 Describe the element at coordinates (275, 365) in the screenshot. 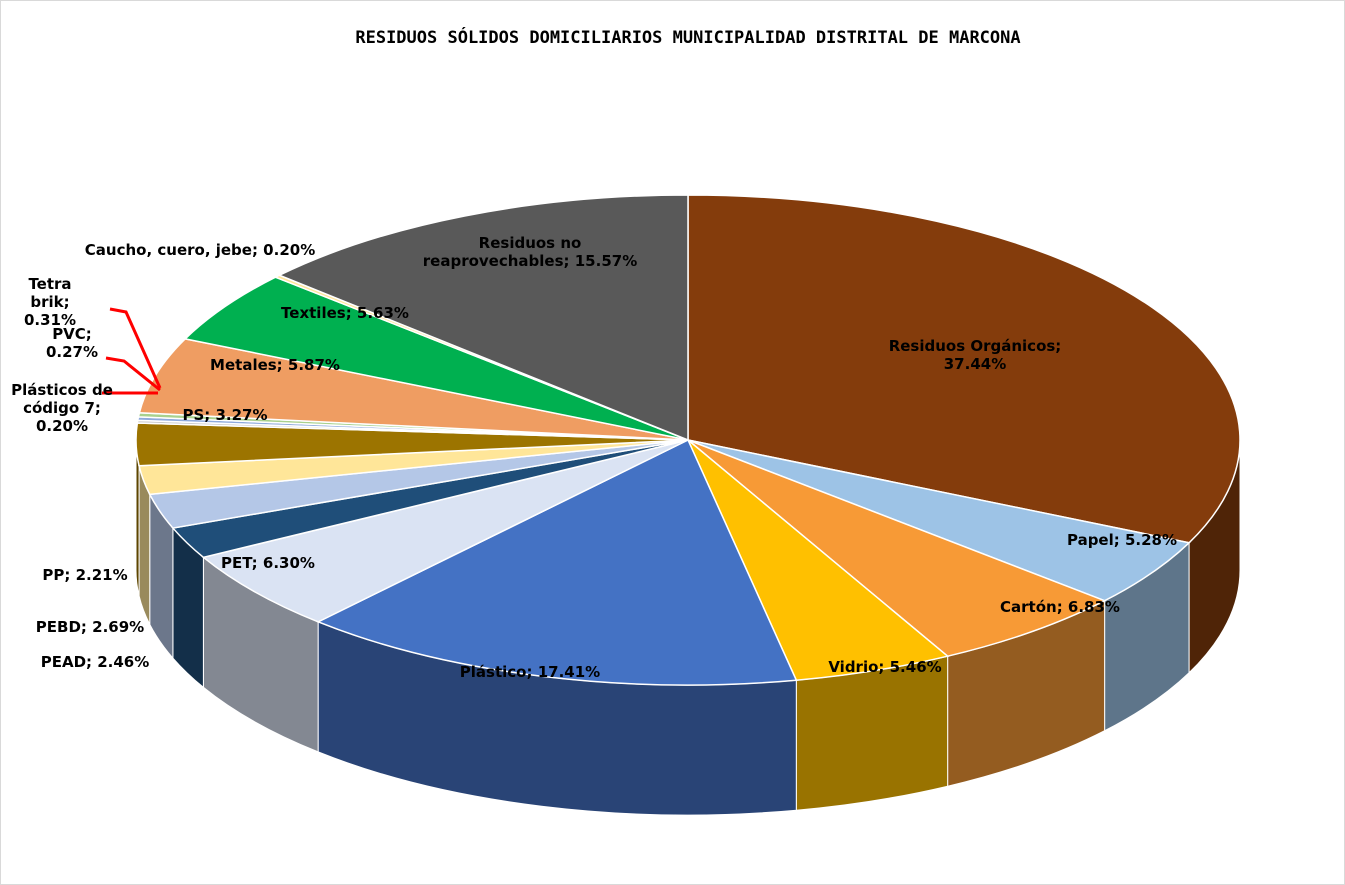

I see `data-label: Metales; 5.87%` at that location.